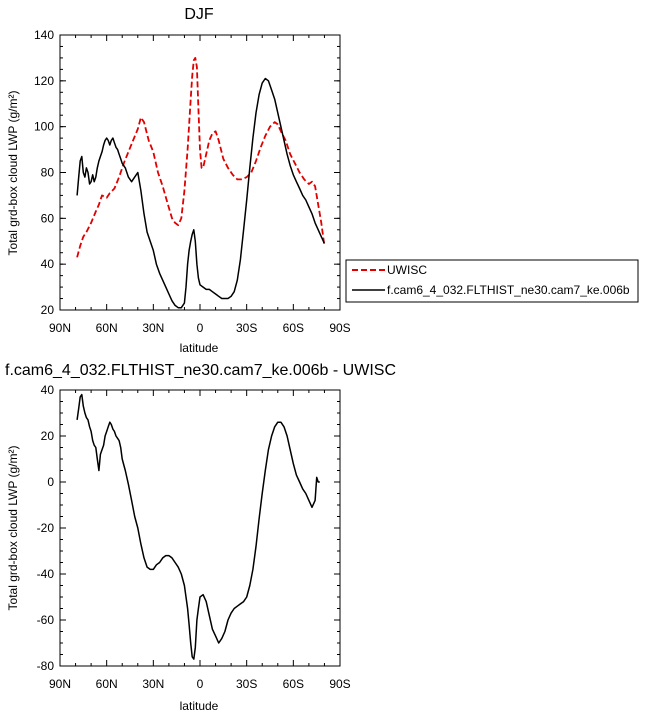 The width and height of the screenshot is (649, 716). What do you see at coordinates (44, 127) in the screenshot?
I see `top-y-tick-label: 100` at bounding box center [44, 127].